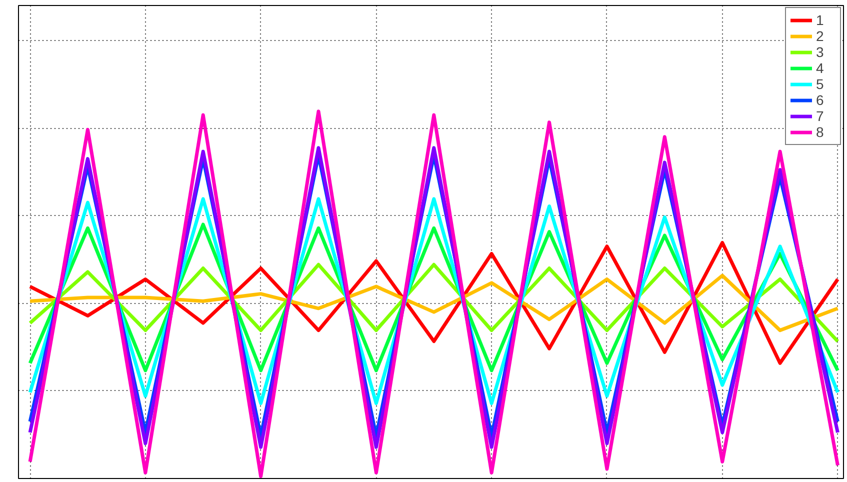 The height and width of the screenshot is (482, 847). What do you see at coordinates (820, 132) in the screenshot?
I see `legend-label: 8` at bounding box center [820, 132].